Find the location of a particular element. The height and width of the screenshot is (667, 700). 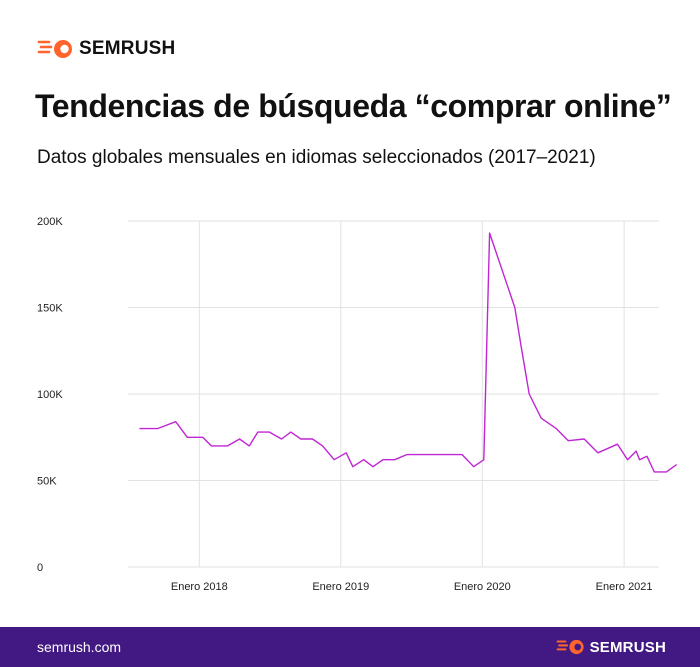

footer-brand-name: SEMRUSH is located at coordinates (627, 647).